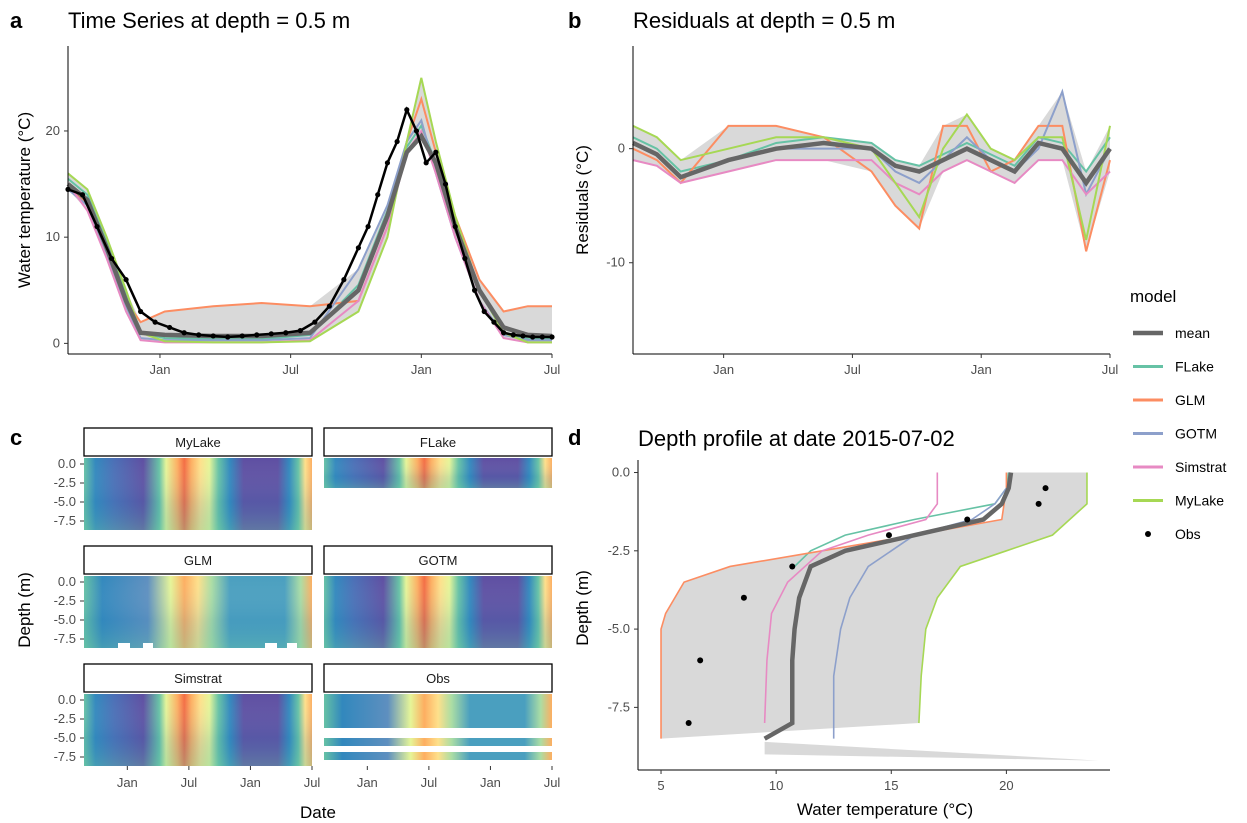 This screenshot has width=1247, height=823. Describe the element at coordinates (24, 200) in the screenshot. I see `panel-a-ylabel: Water temperature (°C)` at that location.